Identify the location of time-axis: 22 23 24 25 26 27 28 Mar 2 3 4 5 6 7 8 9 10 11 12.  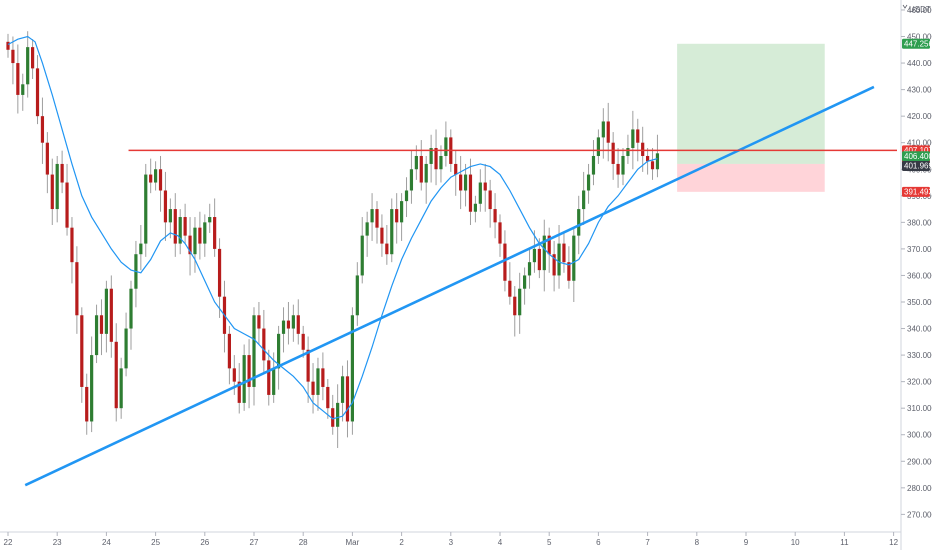
(450, 539).